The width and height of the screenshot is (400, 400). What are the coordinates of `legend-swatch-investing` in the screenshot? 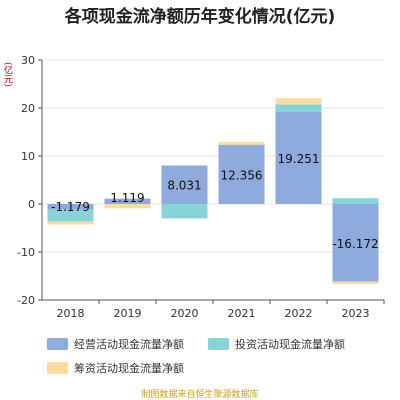 It's located at (218, 344).